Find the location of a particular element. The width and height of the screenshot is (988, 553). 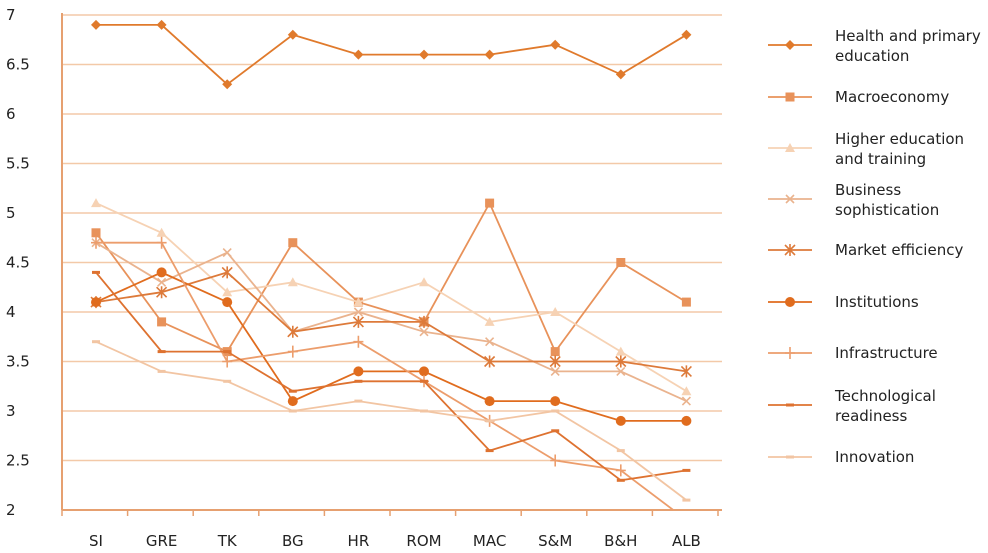

y-tick-label: 2 is located at coordinates (11, 510).